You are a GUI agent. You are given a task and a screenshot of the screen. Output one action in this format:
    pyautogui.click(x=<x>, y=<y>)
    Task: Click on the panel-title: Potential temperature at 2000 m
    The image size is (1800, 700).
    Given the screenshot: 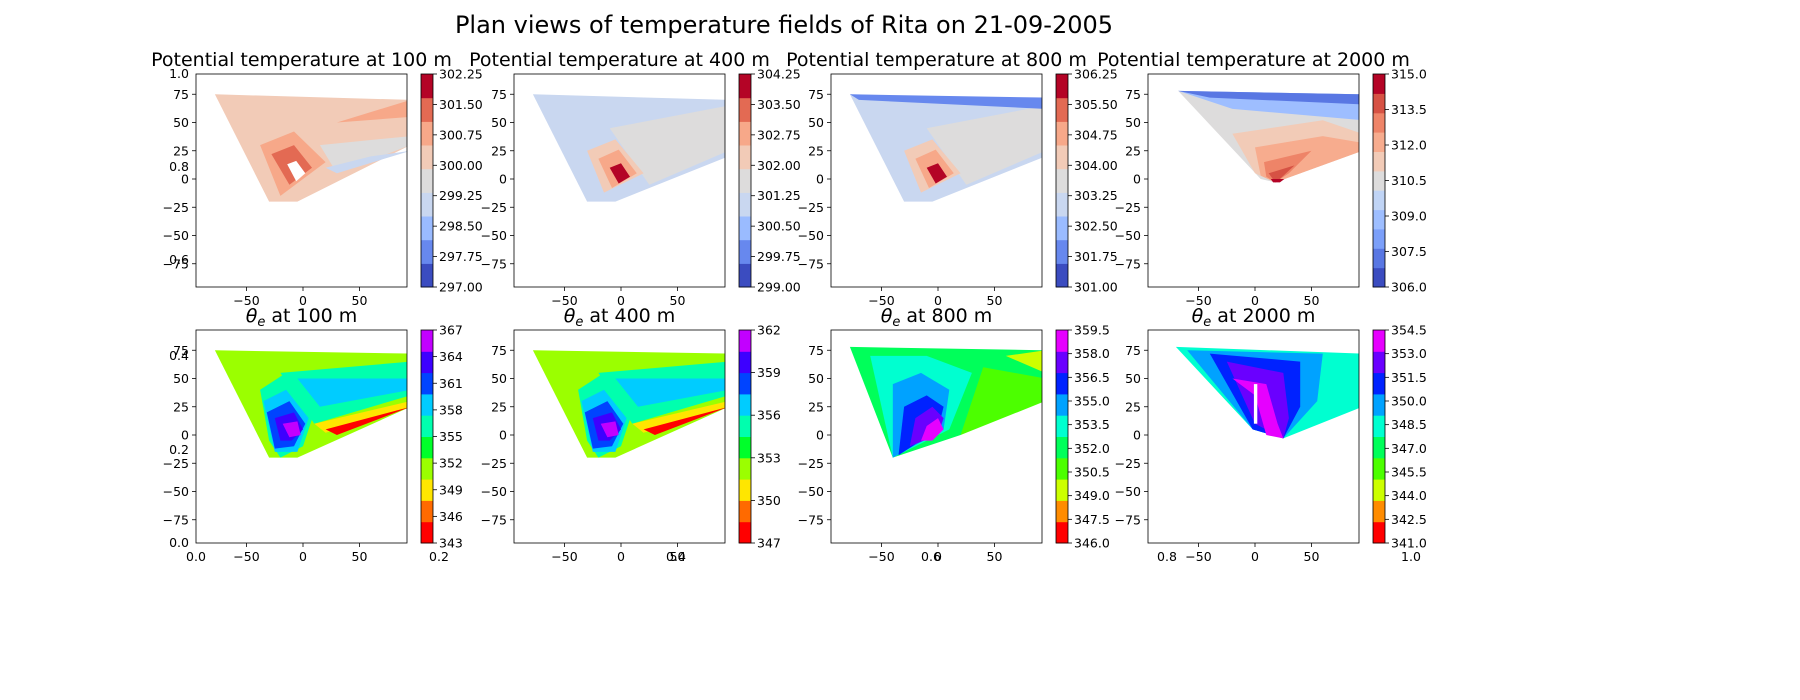 What is the action you would take?
    pyautogui.click(x=1253, y=60)
    